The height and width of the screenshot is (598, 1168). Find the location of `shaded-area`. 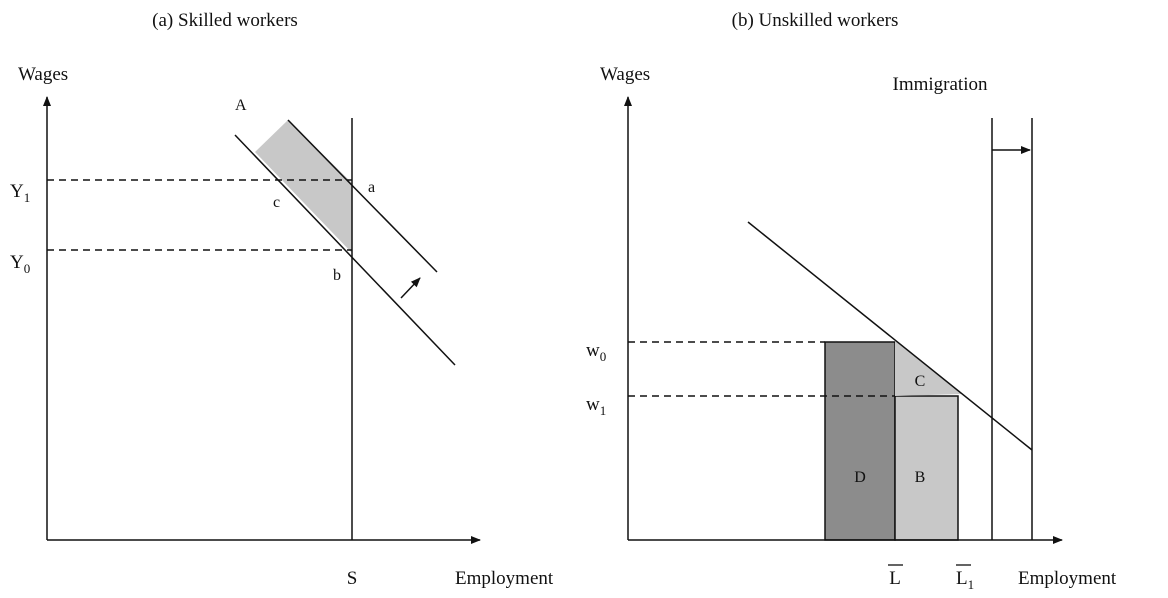

shaded-area is located at coordinates (303, 186).